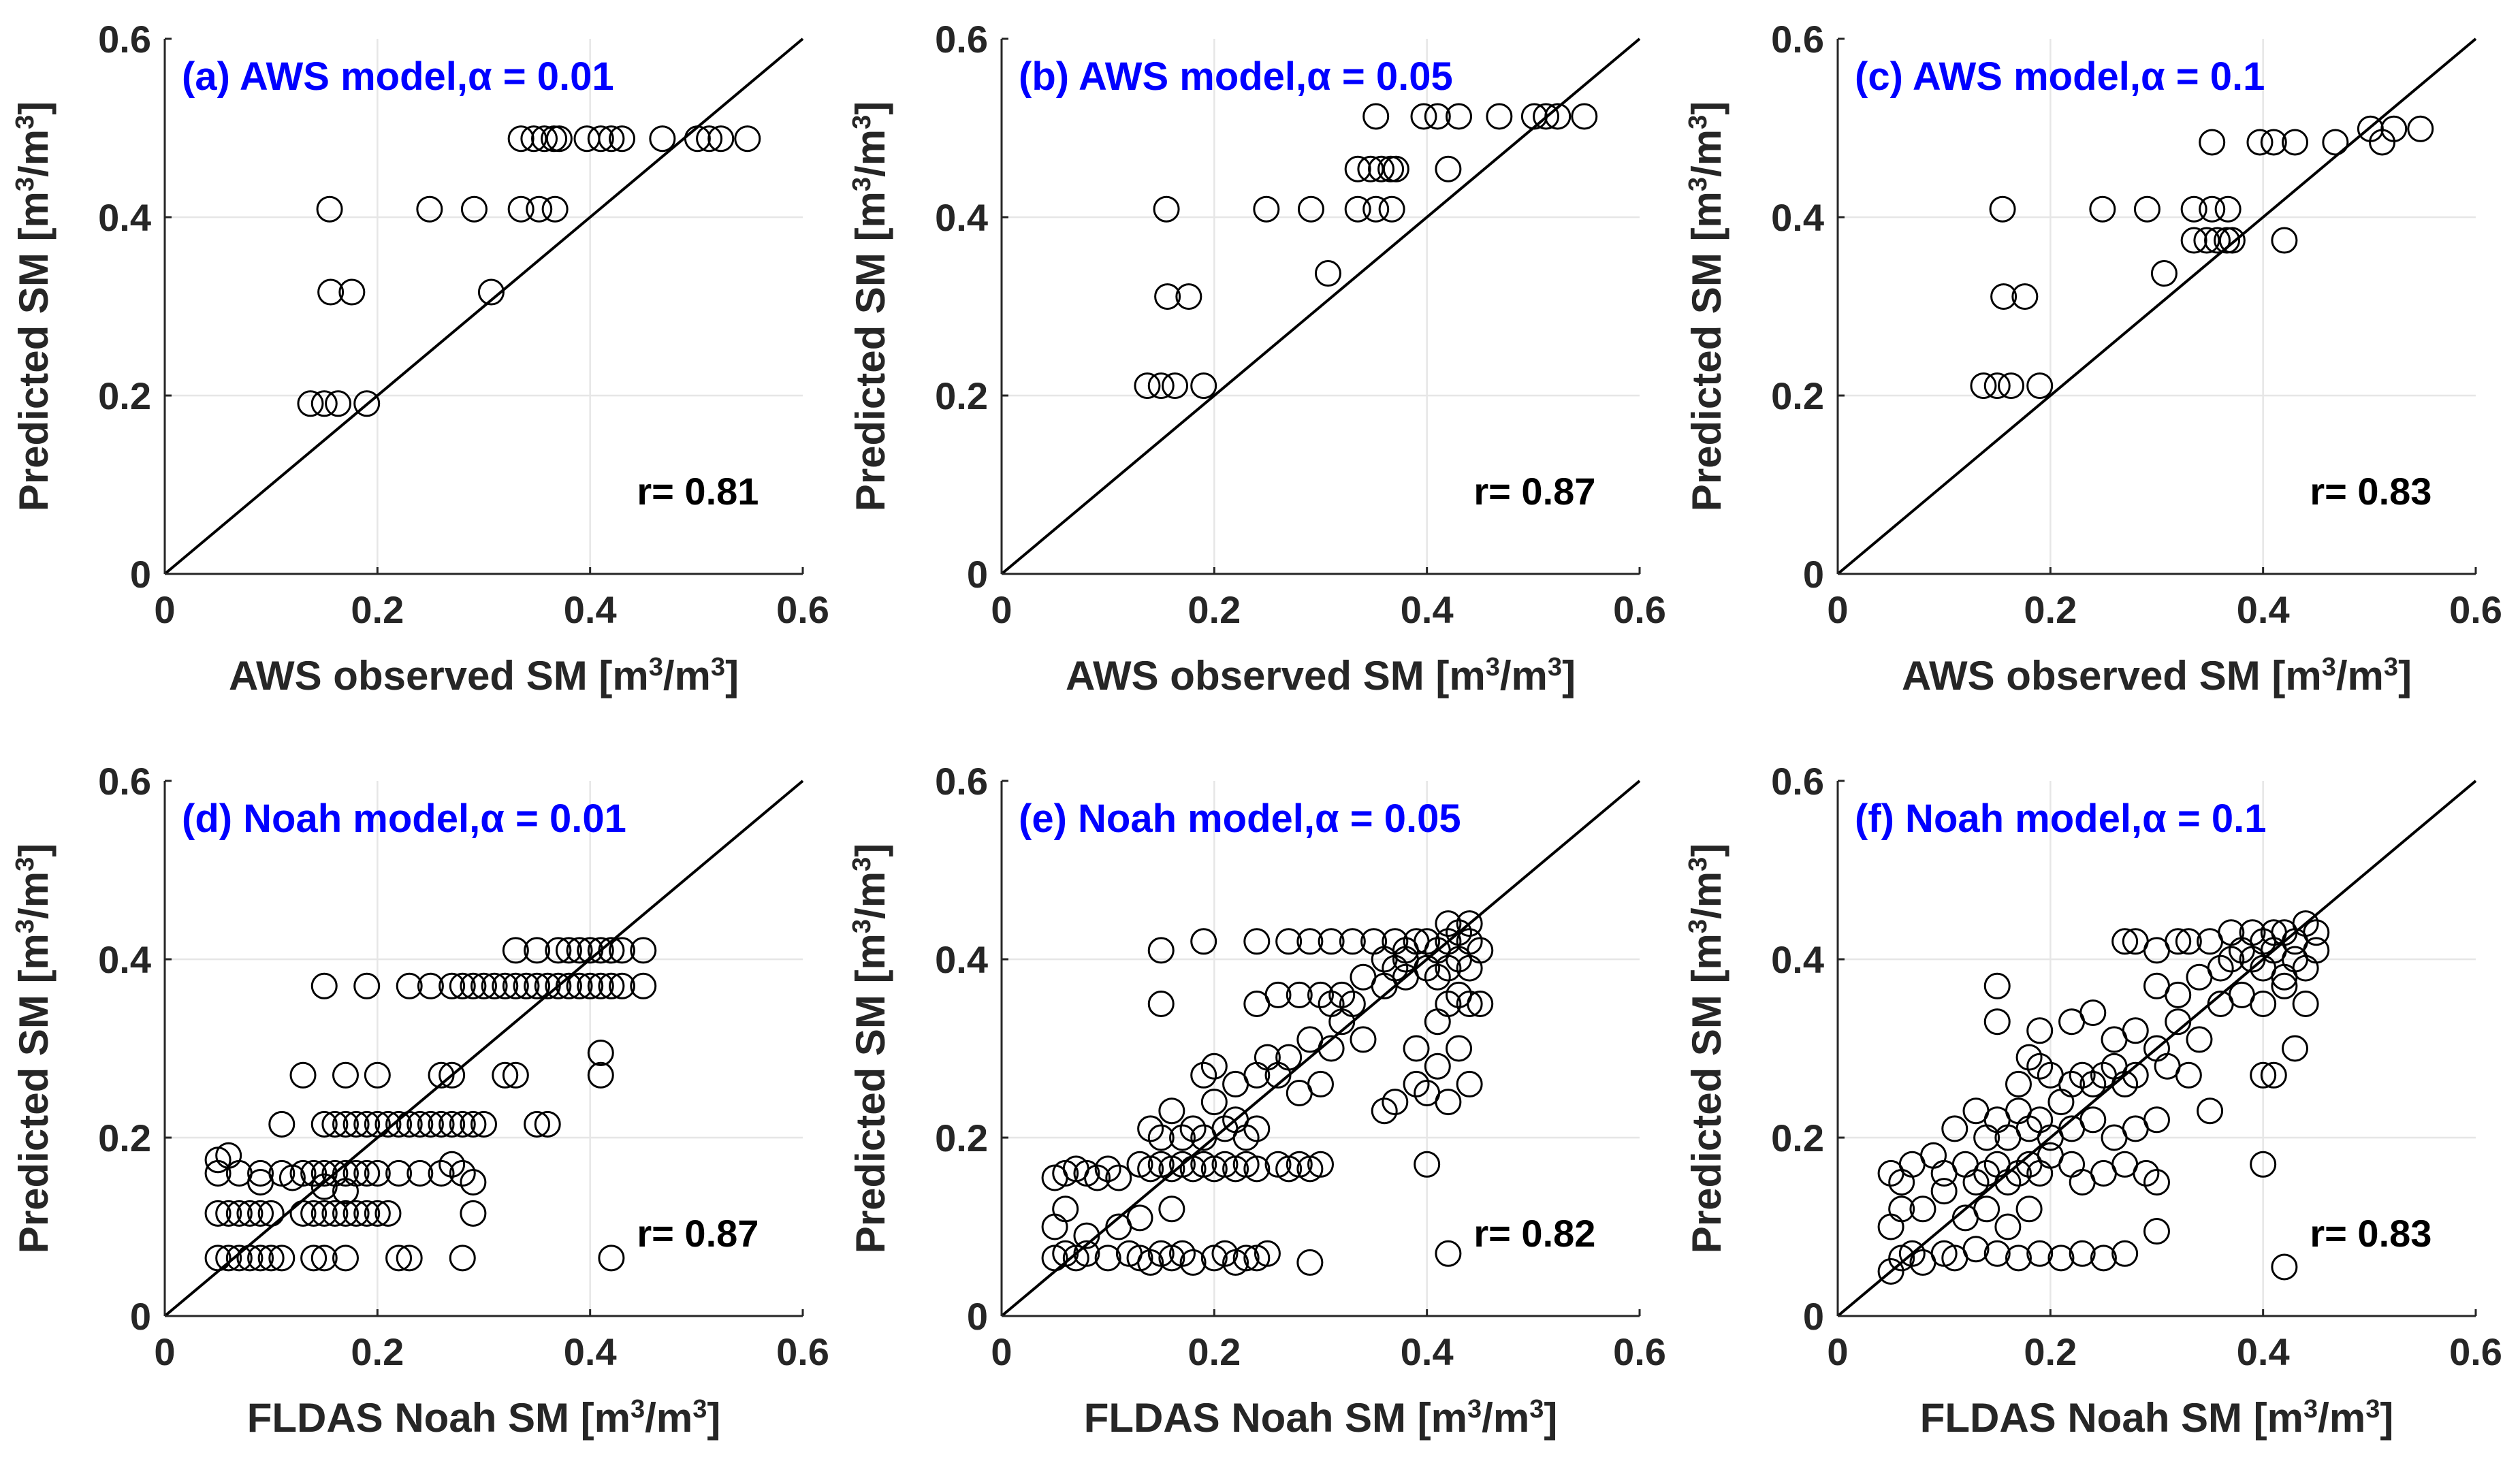  Describe the element at coordinates (124, 1138) in the screenshot. I see `y-tick-label: 0.2` at that location.